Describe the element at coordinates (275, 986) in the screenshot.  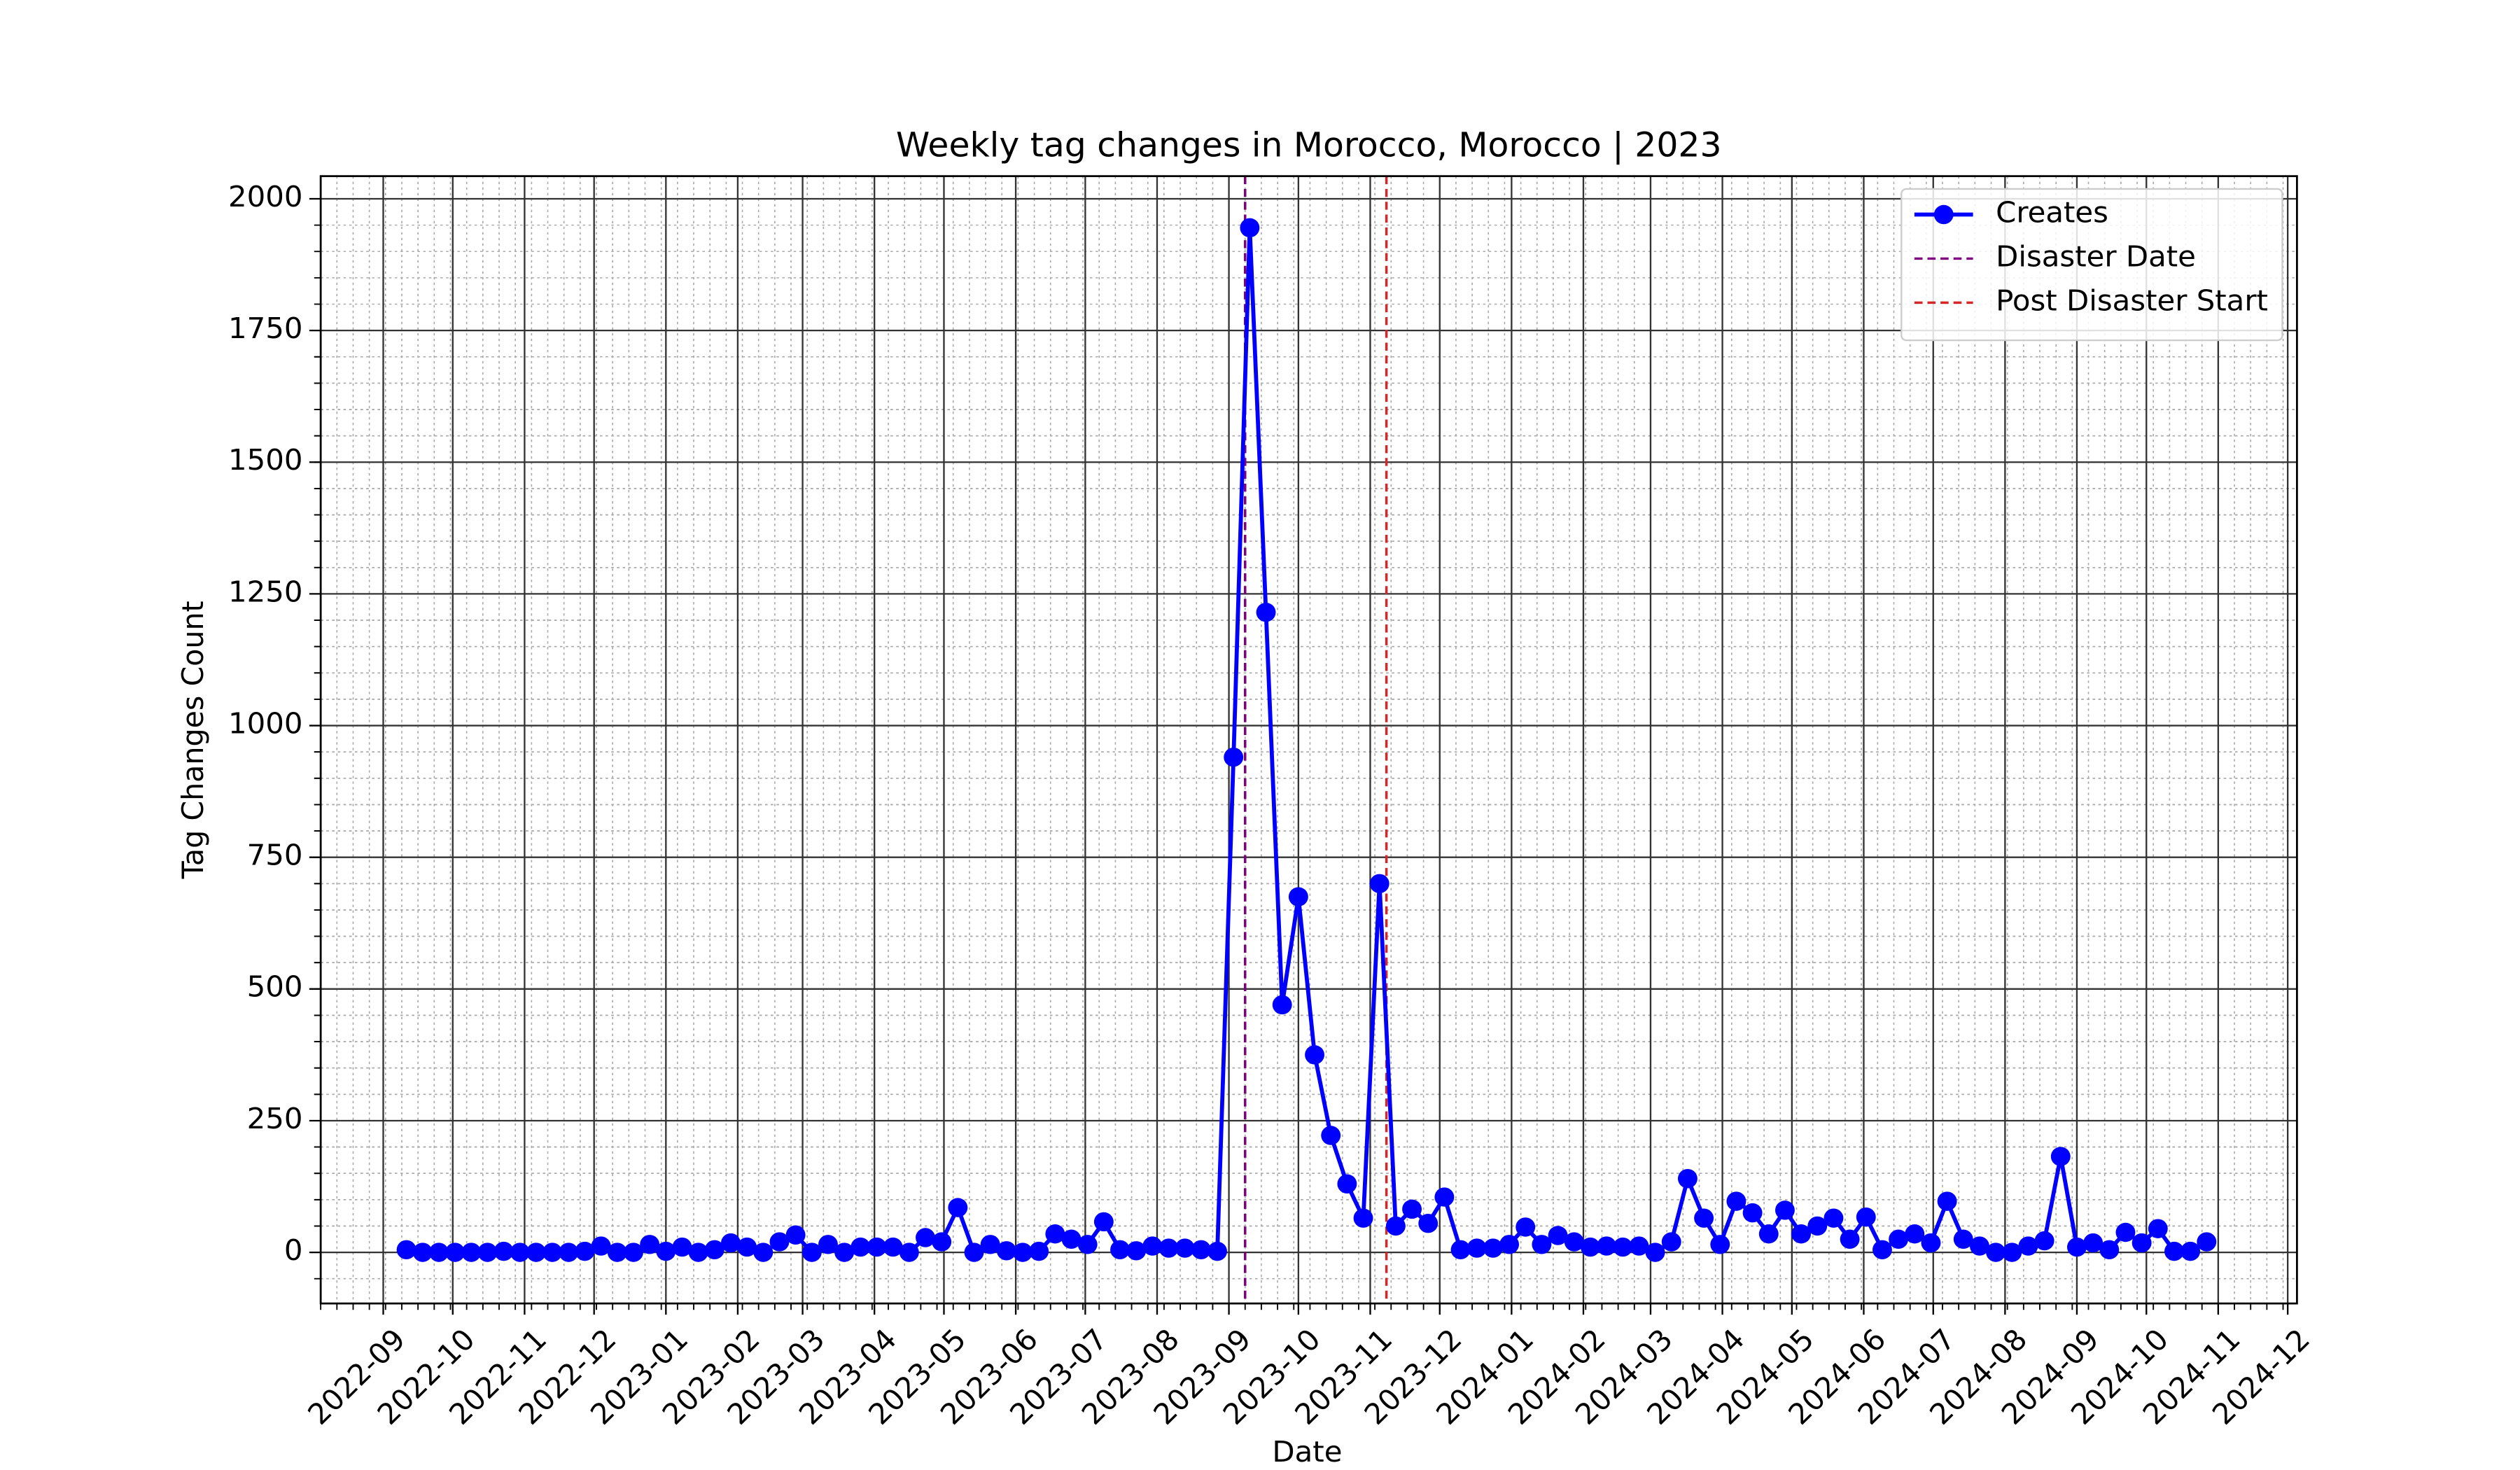
I see `y-tick-label: 500` at that location.